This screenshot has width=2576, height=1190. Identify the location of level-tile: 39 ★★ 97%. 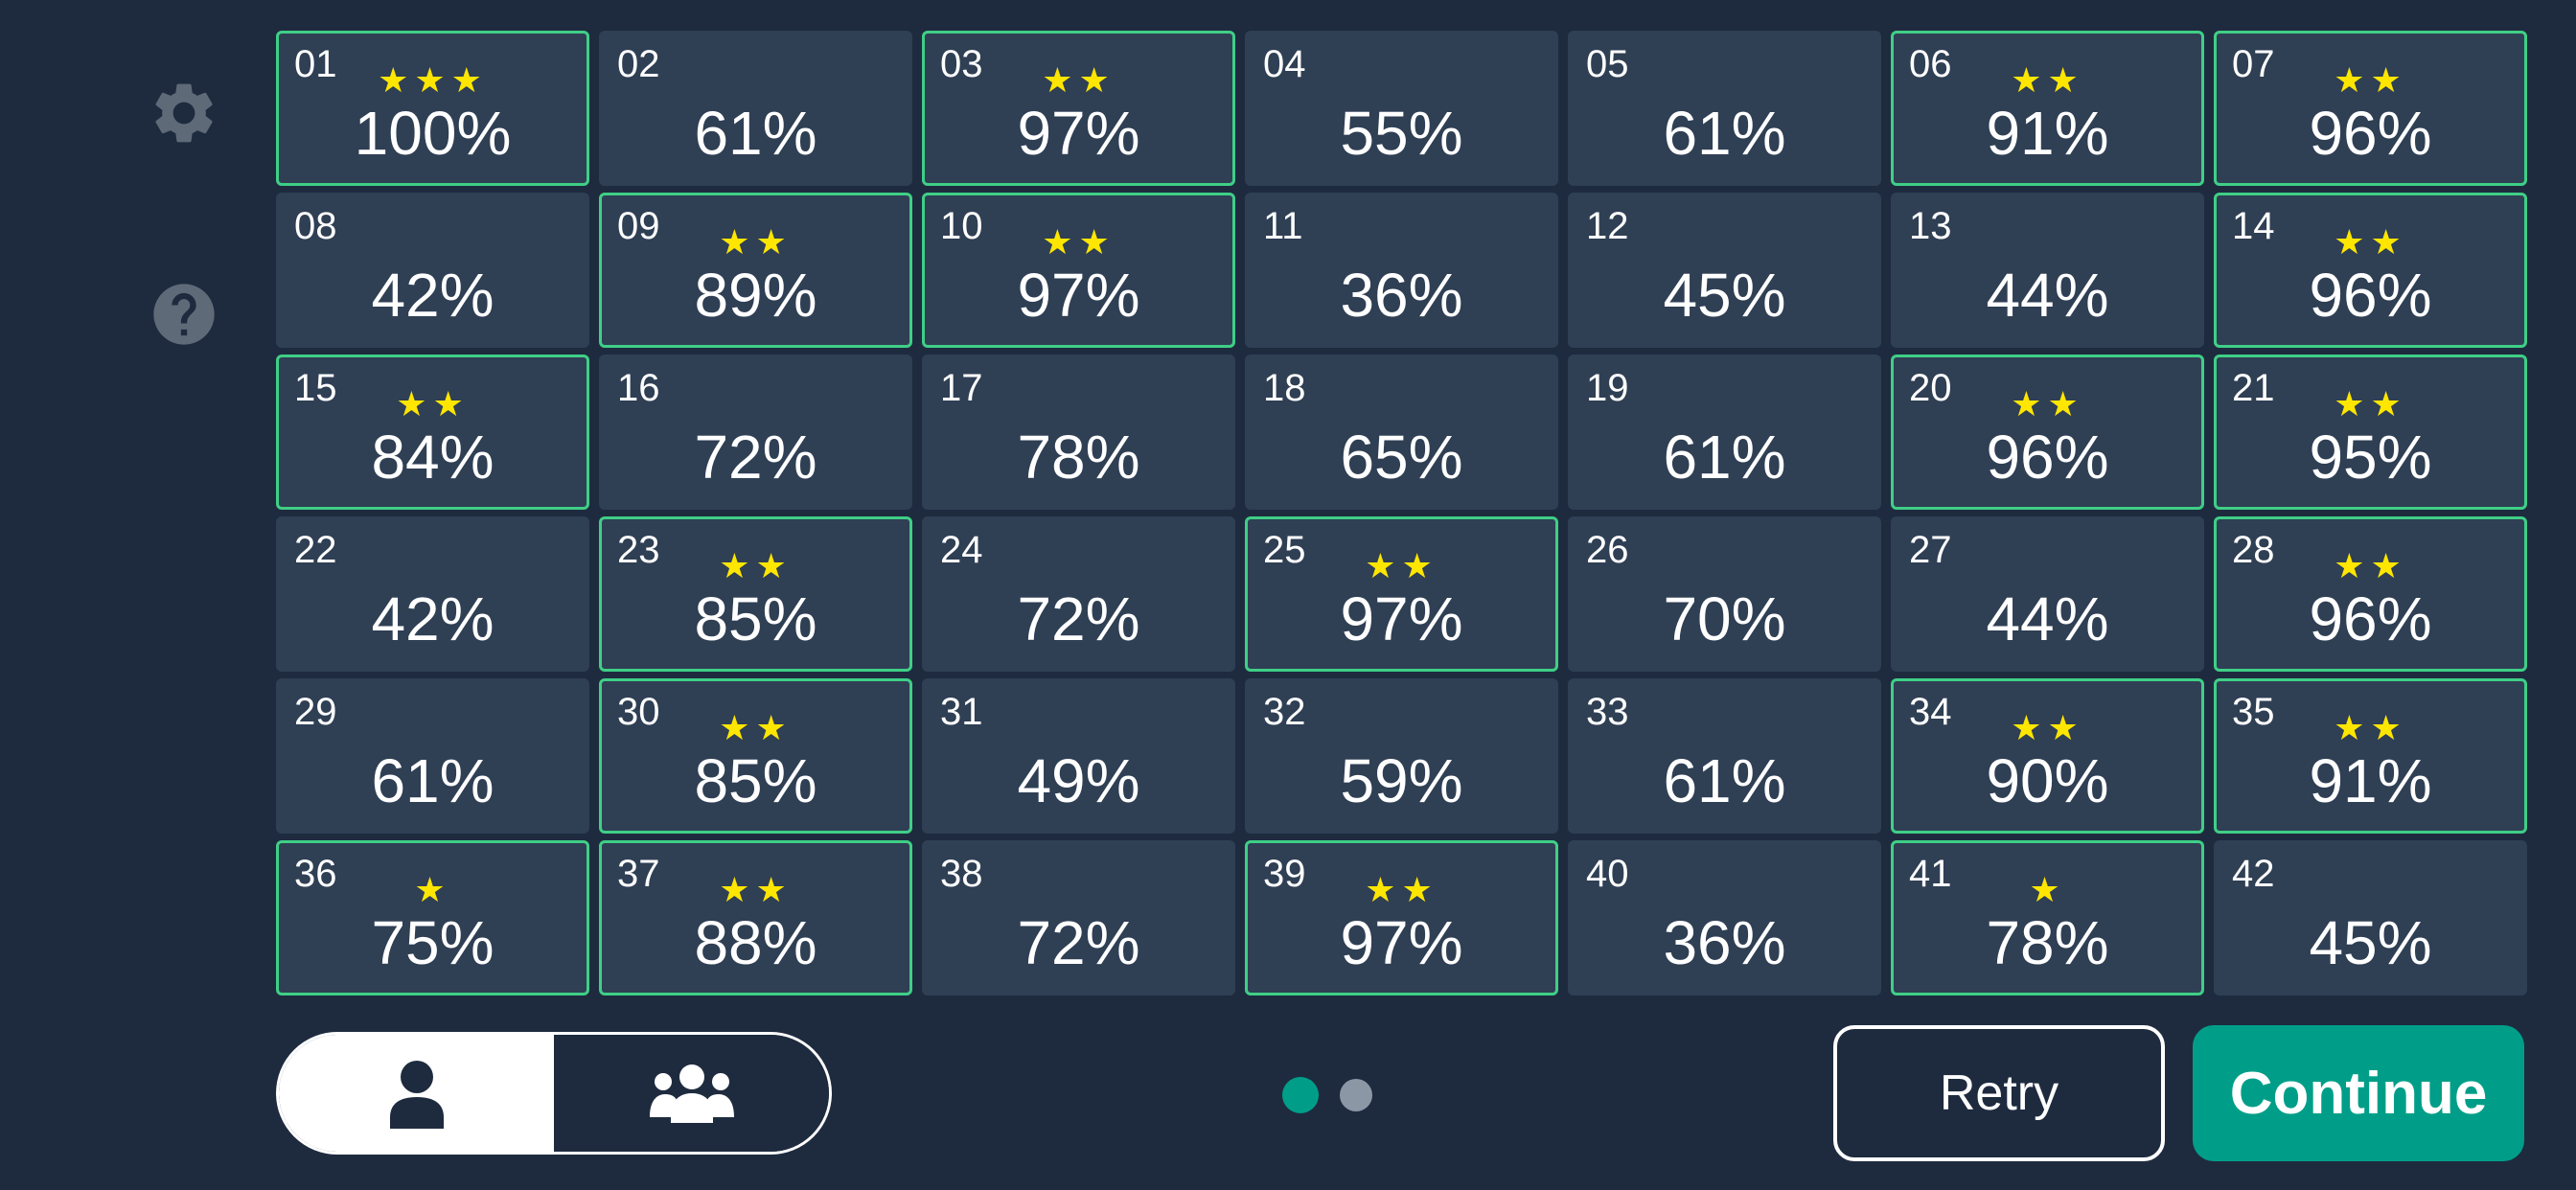
(1401, 918).